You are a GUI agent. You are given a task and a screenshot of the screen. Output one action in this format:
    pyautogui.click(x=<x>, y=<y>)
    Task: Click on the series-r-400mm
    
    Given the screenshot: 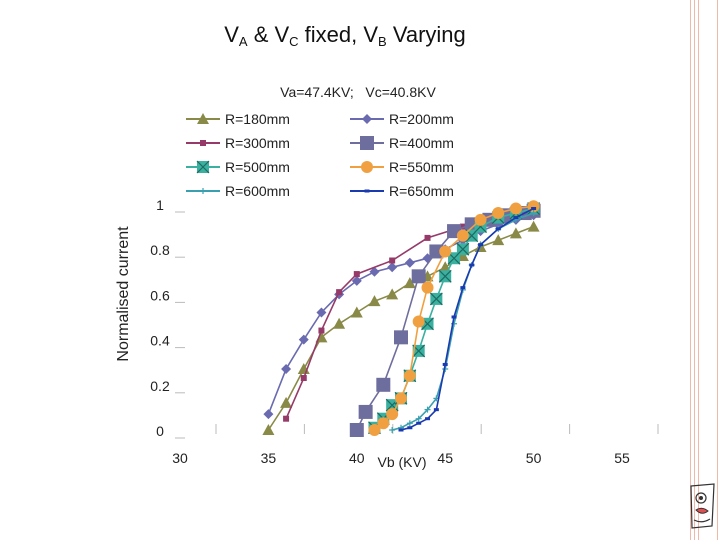 What is the action you would take?
    pyautogui.click(x=445, y=320)
    